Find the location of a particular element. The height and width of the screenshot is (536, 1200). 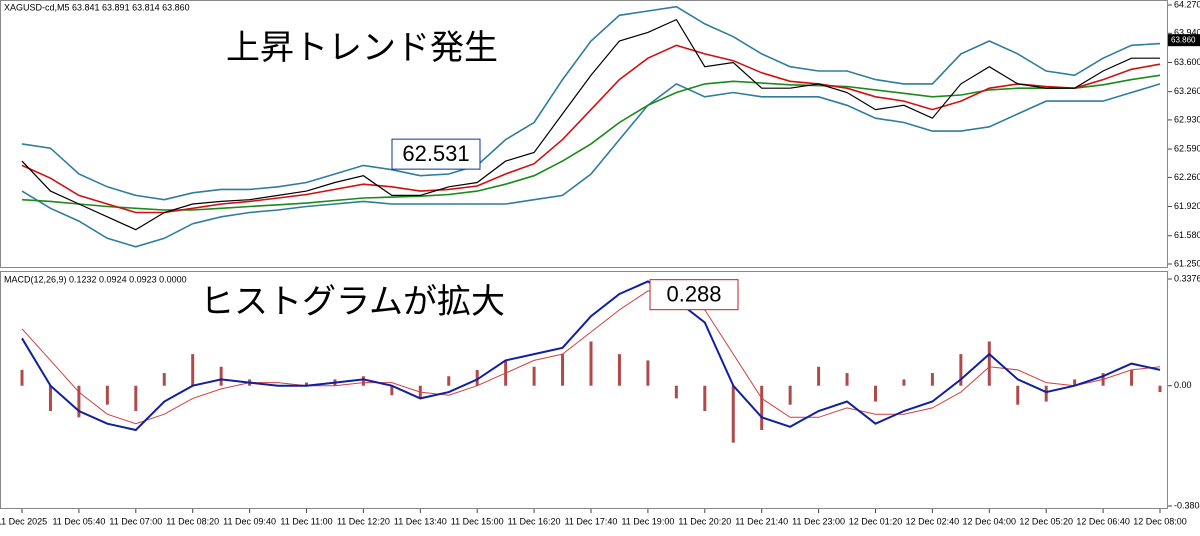

y-tick-label: 62.590 is located at coordinates (1187, 148).